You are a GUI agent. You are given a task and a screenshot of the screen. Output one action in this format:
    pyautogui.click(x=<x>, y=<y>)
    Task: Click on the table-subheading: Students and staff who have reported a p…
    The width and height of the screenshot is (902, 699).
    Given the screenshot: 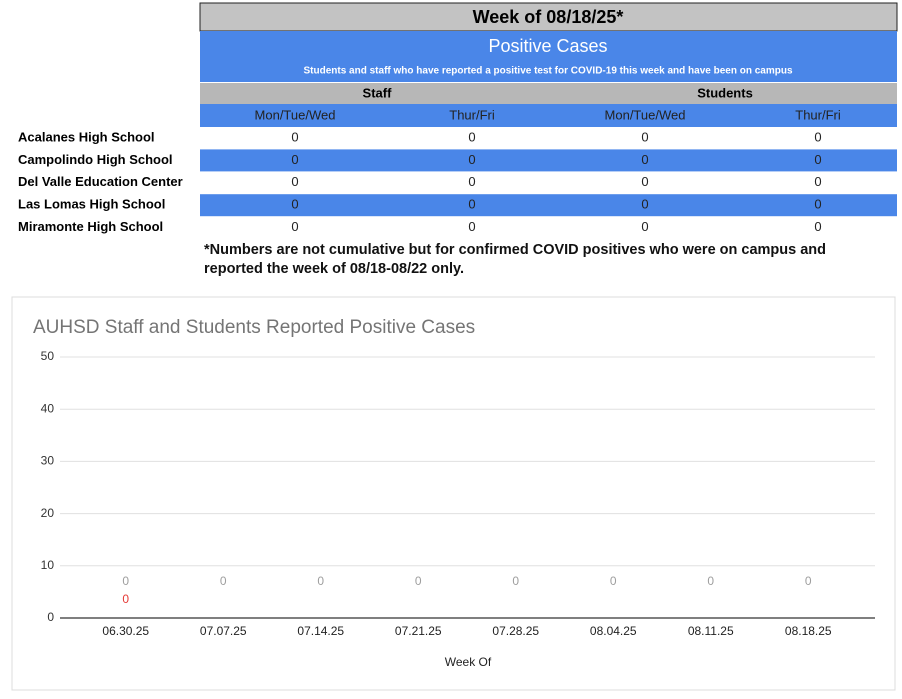 What is the action you would take?
    pyautogui.click(x=548, y=71)
    